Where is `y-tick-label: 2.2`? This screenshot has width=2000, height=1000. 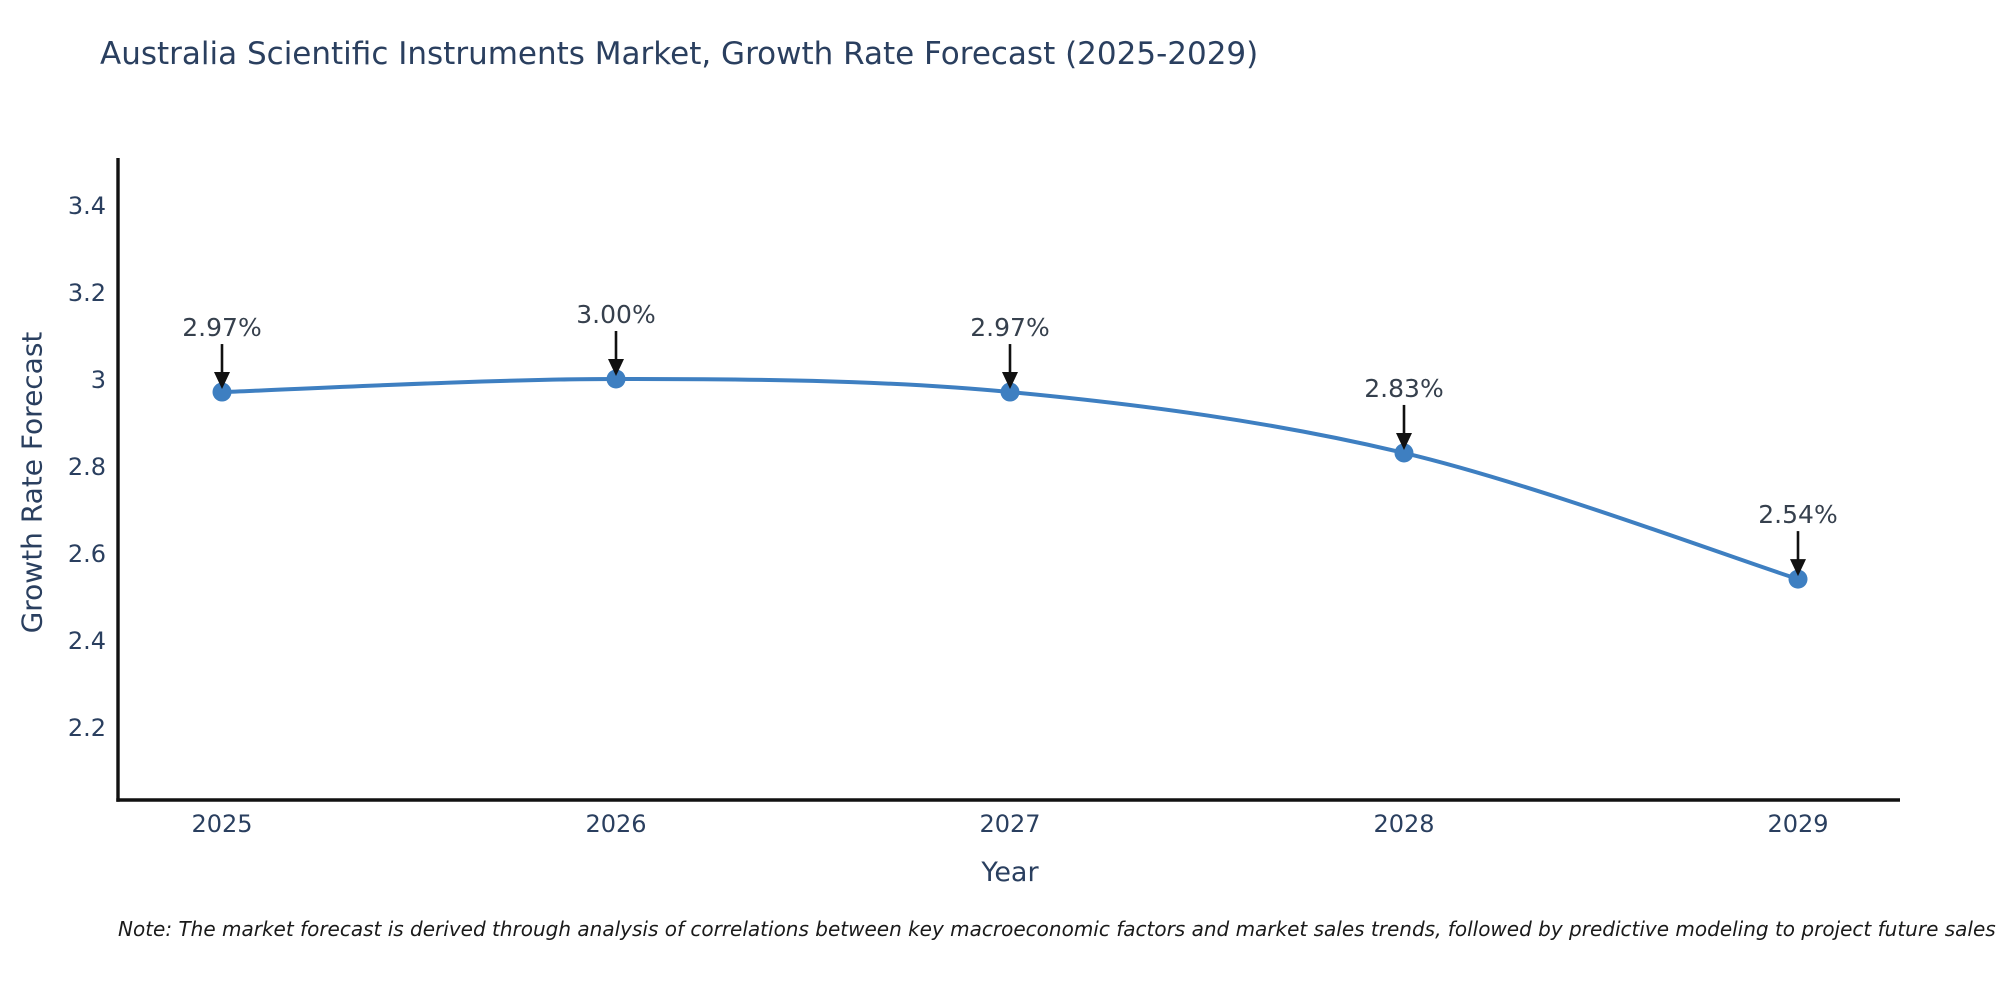
y-tick-label: 2.2 is located at coordinates (87, 728).